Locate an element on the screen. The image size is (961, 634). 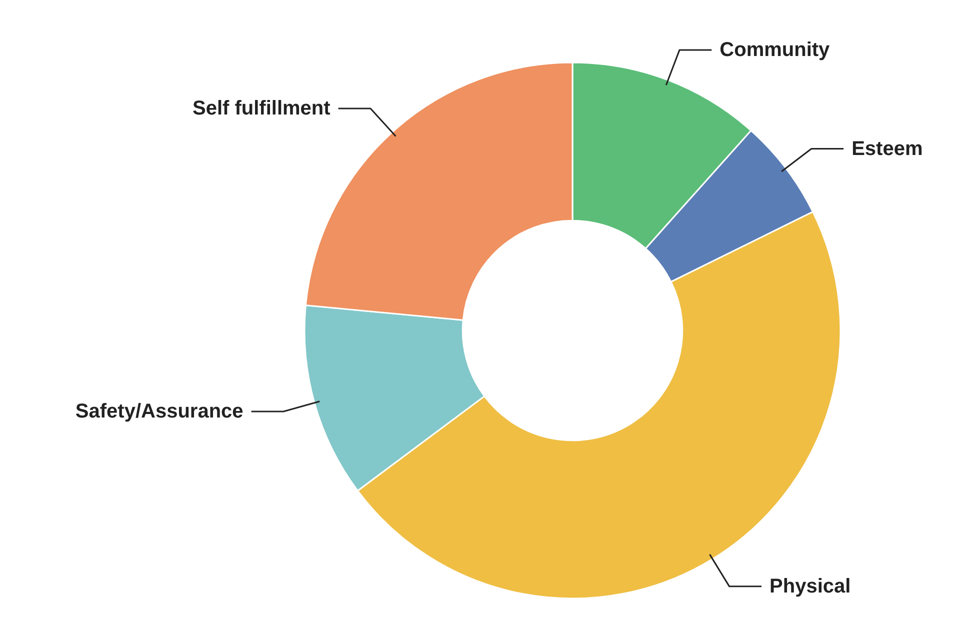
slice-label: Esteem is located at coordinates (887, 149).